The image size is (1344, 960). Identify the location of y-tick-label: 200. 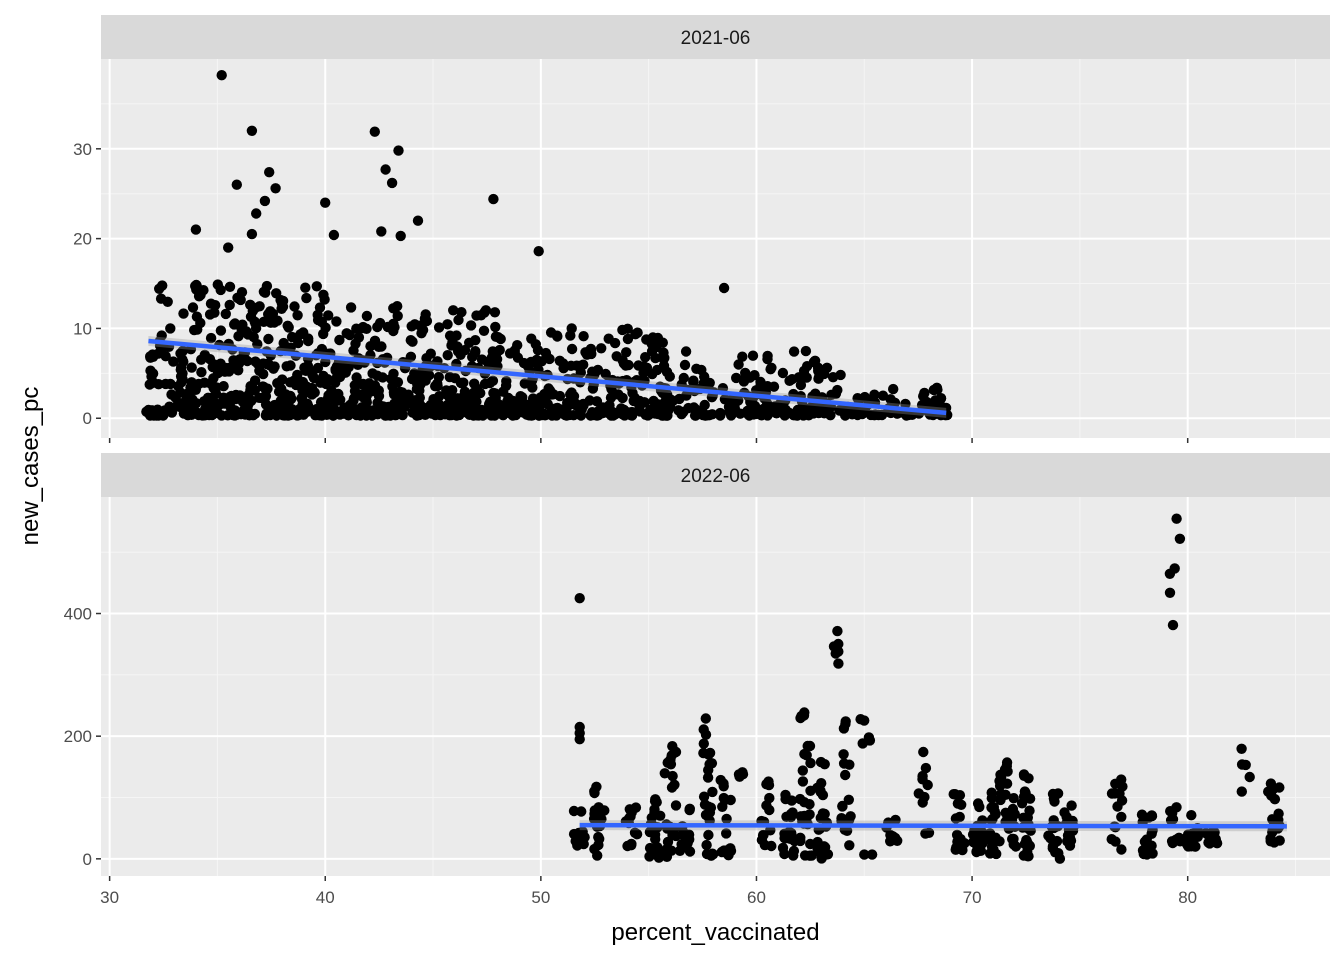
(78, 736).